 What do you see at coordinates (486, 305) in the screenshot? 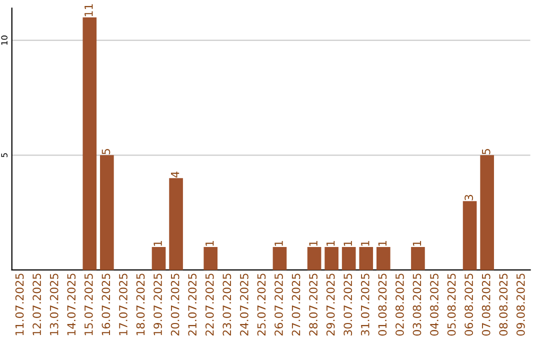
I see `x-tick-label: 07.08.2025` at bounding box center [486, 305].